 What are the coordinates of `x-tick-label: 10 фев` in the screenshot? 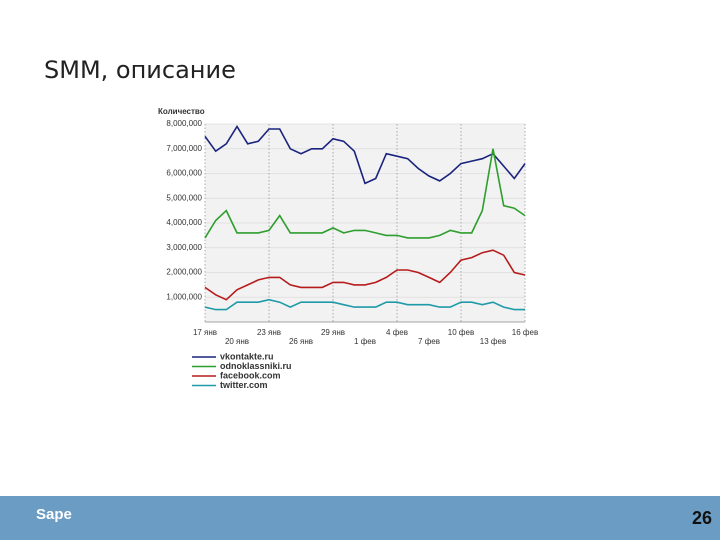 It's located at (461, 332).